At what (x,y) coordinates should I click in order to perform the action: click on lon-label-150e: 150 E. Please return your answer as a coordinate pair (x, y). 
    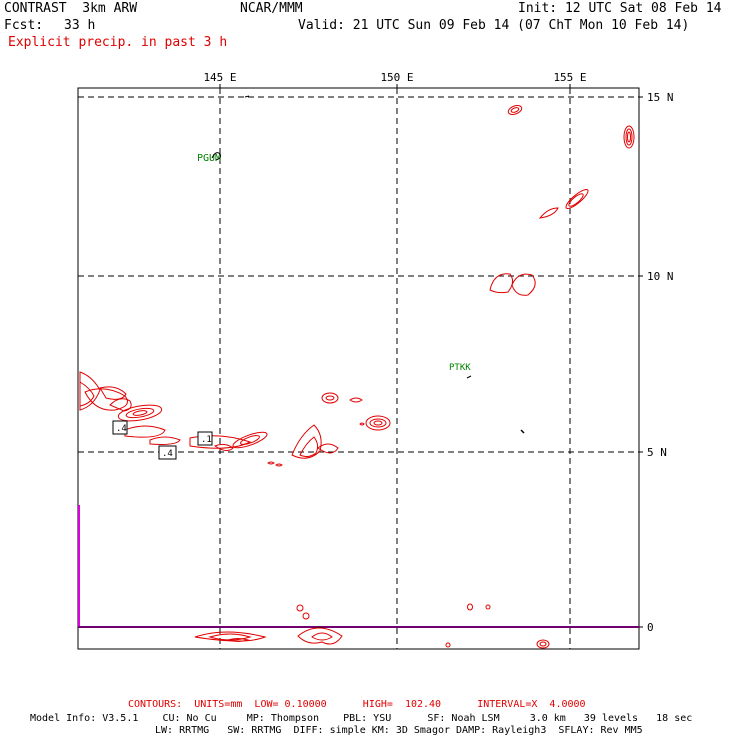
    Looking at the image, I should click on (396, 77).